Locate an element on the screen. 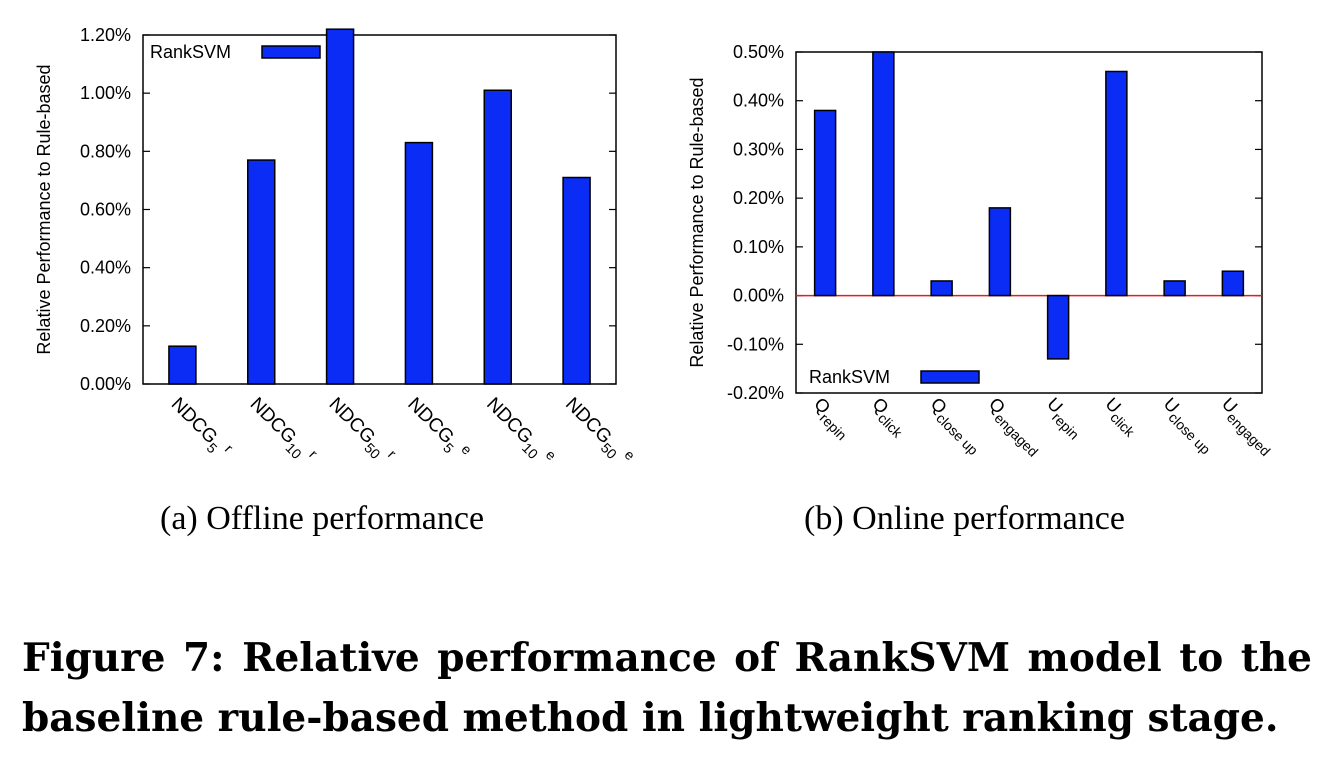  x-tick-label: NDCG50e is located at coordinates (598, 432).